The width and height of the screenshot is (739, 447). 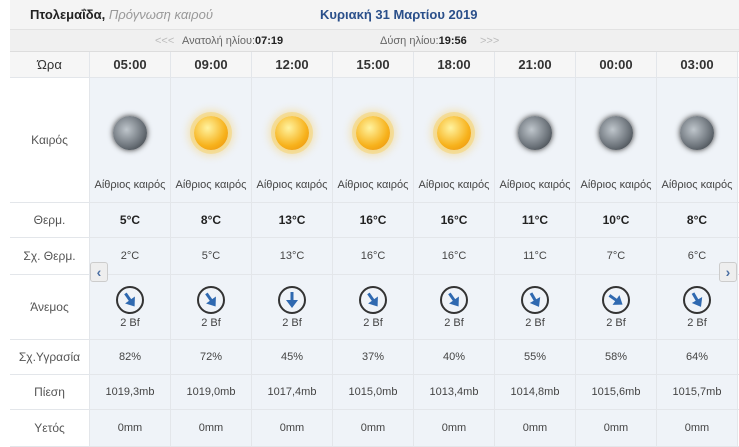 I want to click on temperature: 16°C, so click(x=373, y=220).